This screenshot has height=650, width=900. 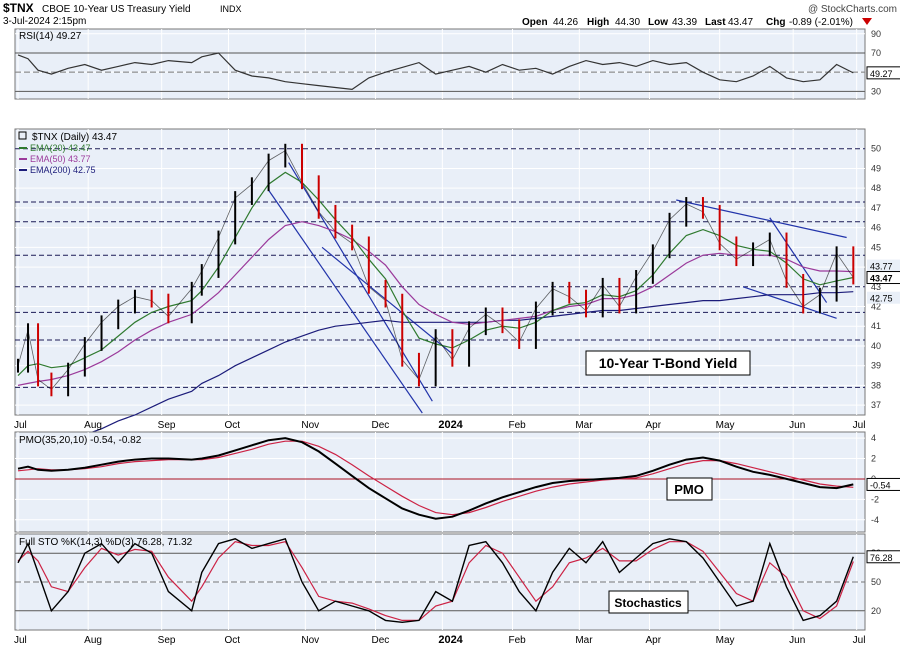 I want to click on price-right-label: 43.47, so click(x=881, y=279).